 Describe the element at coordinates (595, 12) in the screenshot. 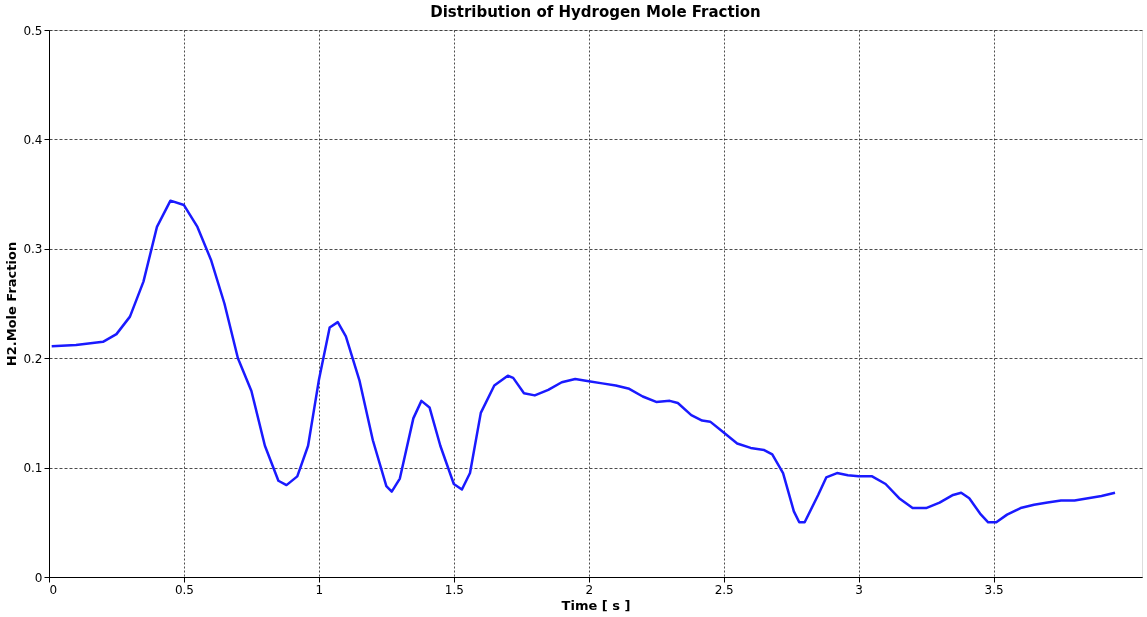

I see `chart-title: Distribution of Hydrogen Mole Fraction` at that location.